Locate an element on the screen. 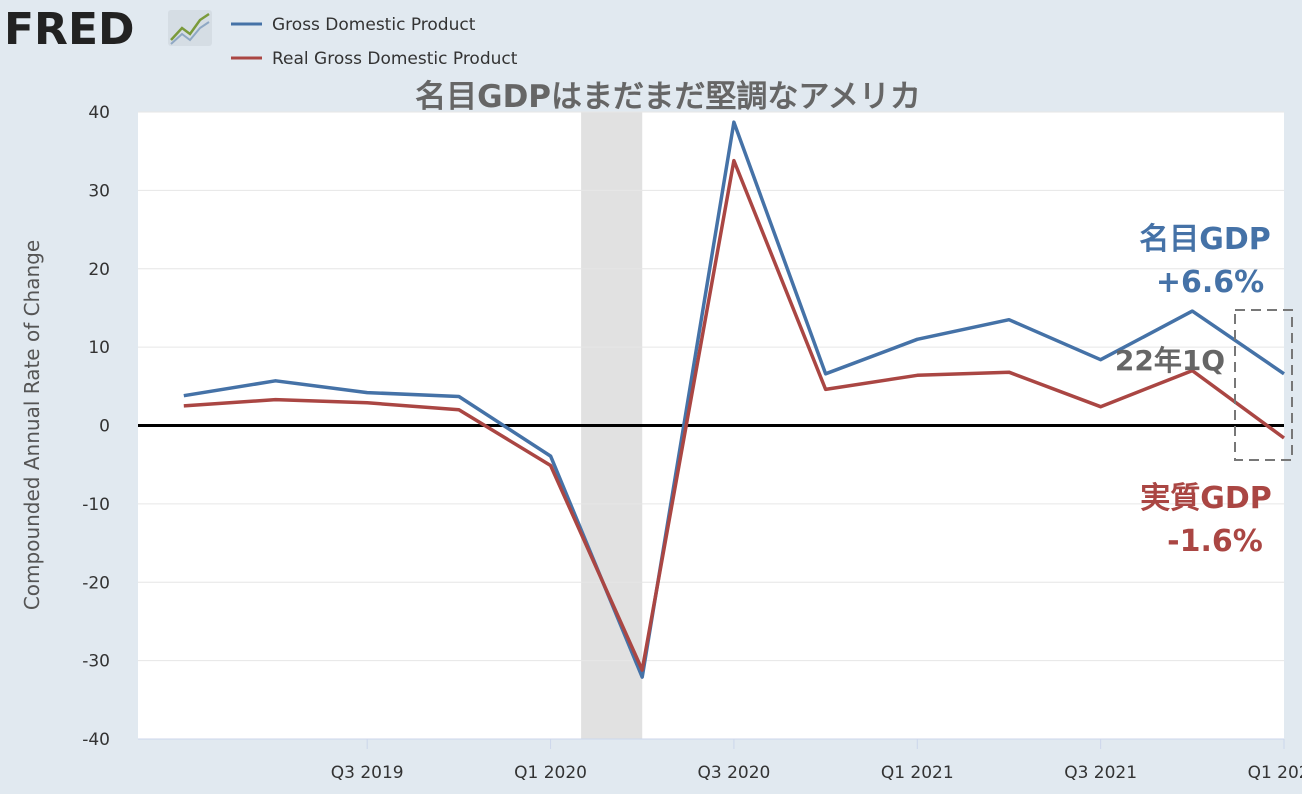  annotation-nominal-gdp: 名目GDP is located at coordinates (1205, 239).